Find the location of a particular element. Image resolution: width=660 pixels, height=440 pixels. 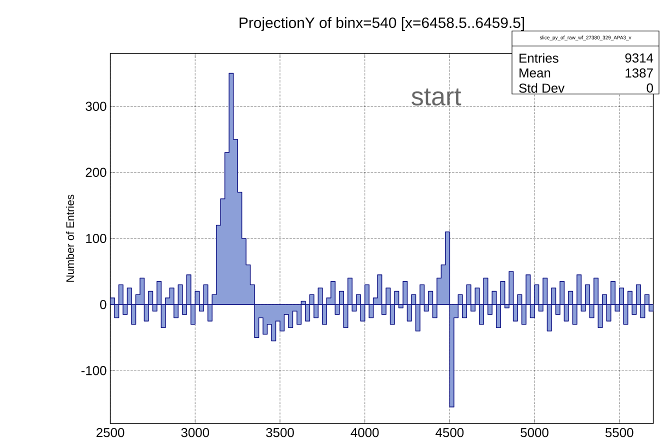

x-tick-label: 4500 is located at coordinates (450, 433).